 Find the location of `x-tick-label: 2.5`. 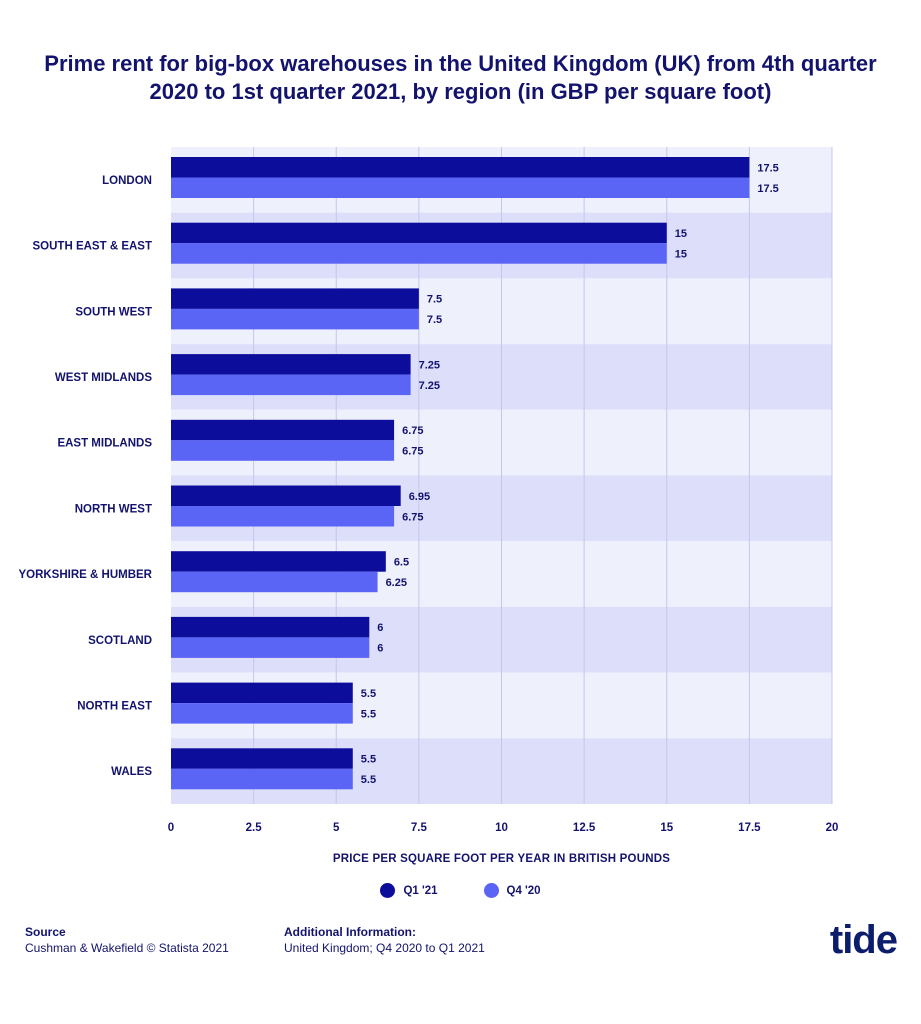

x-tick-label: 2.5 is located at coordinates (254, 828).